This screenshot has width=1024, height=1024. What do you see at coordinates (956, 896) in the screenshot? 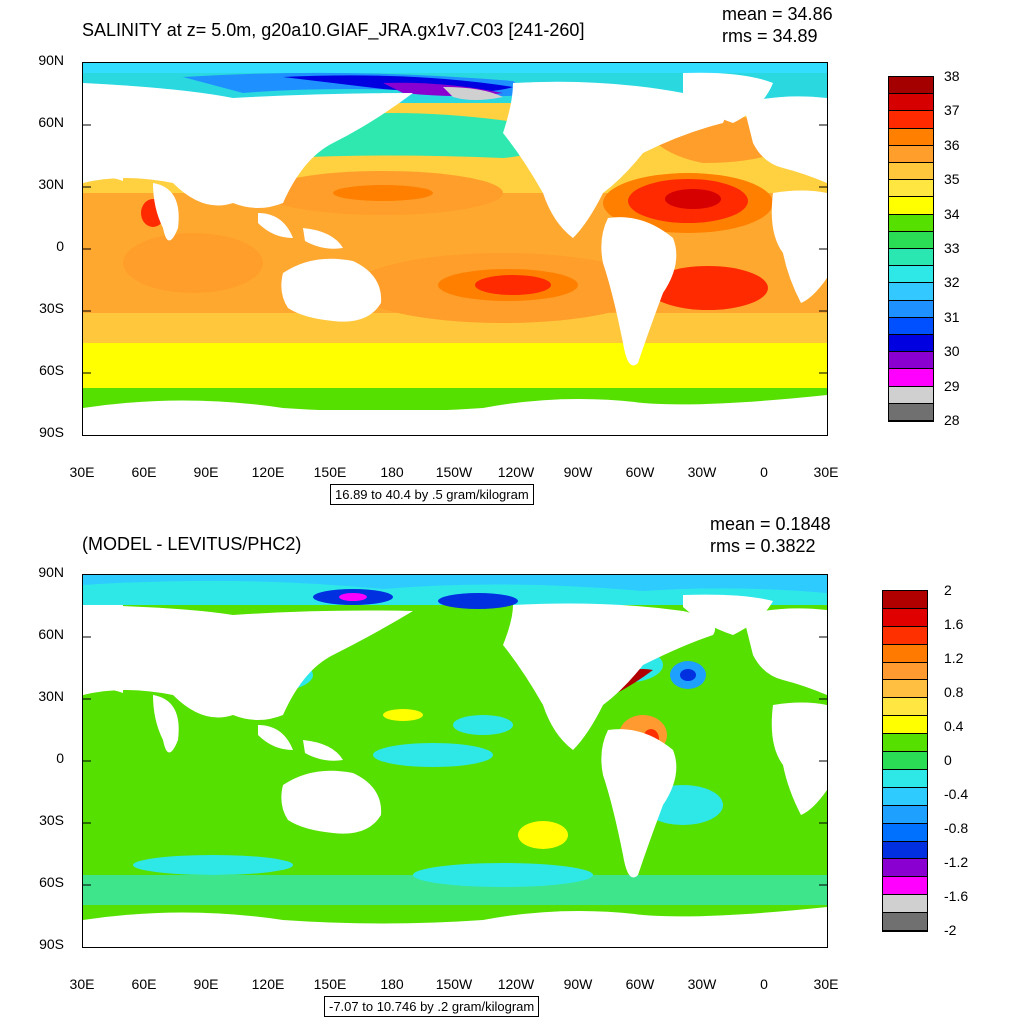
I see `colorbar-tick-label: -1.6` at bounding box center [956, 896].